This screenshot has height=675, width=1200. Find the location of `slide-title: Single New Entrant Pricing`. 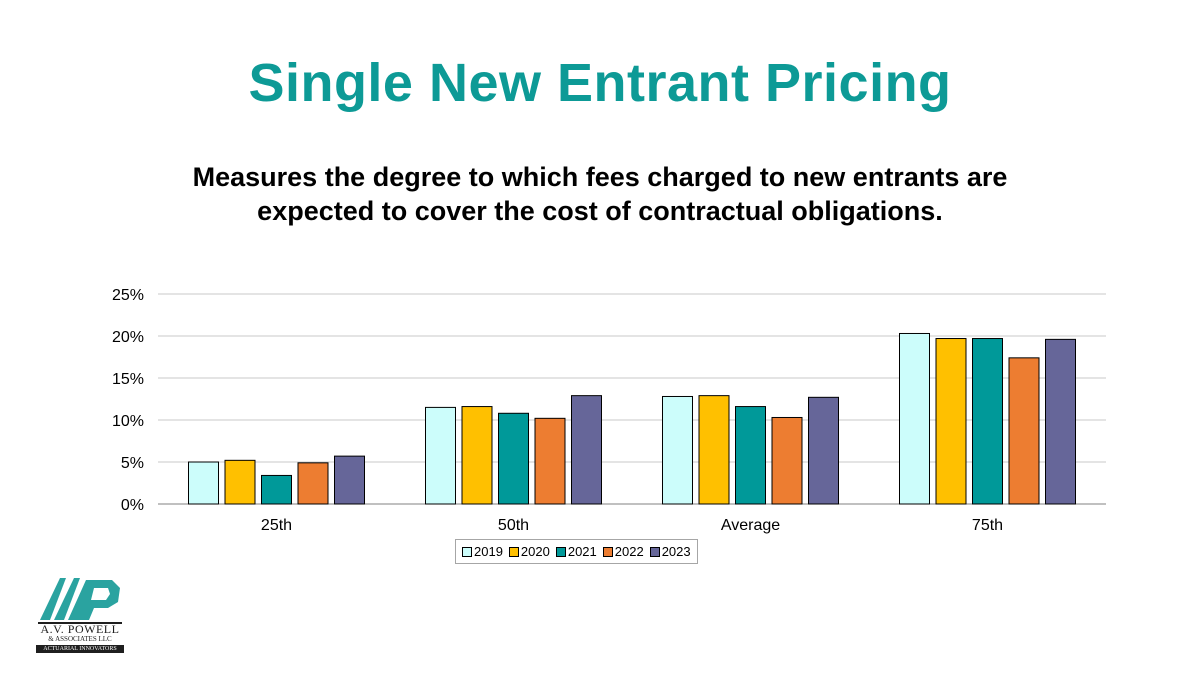

slide-title: Single New Entrant Pricing is located at coordinates (600, 83).